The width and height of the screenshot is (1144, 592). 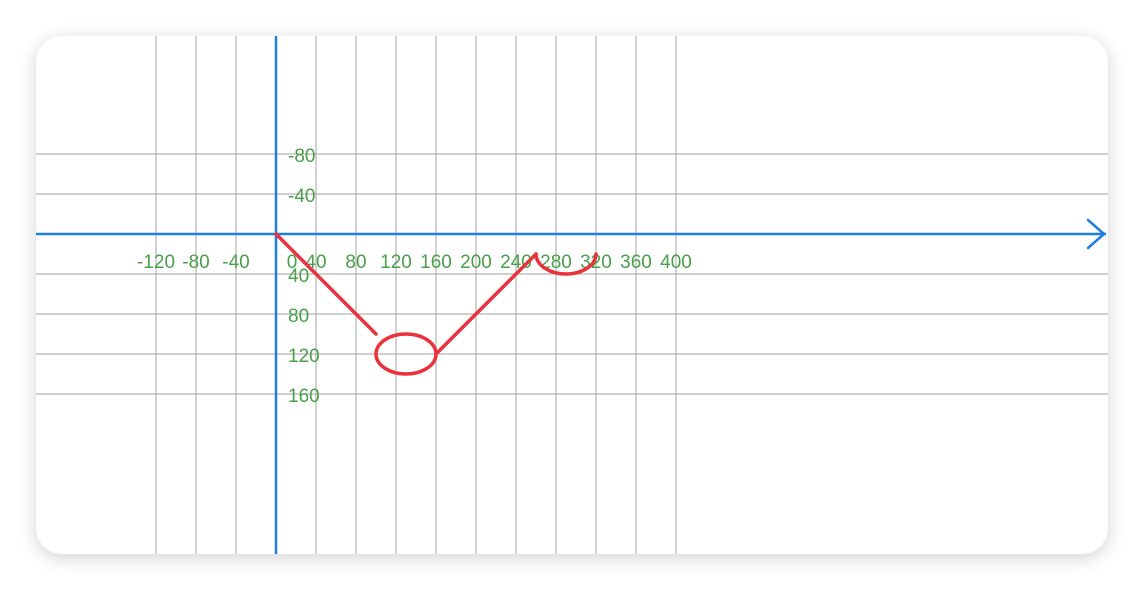 I want to click on x-tick-label: 200, so click(x=476, y=262).